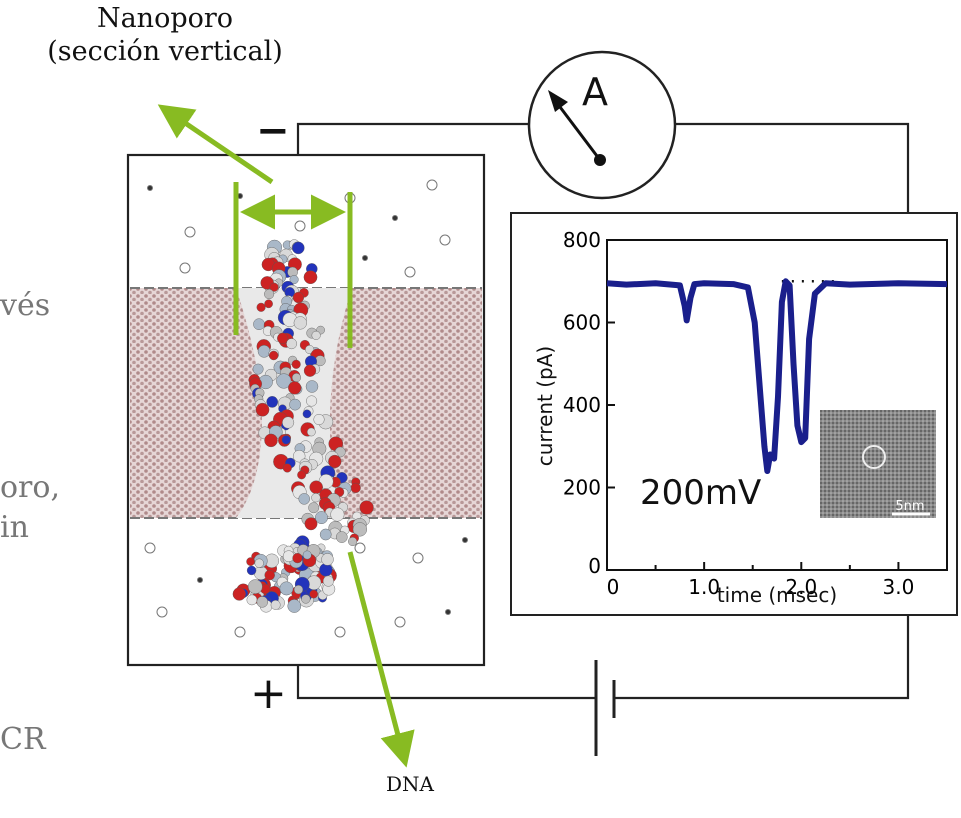 The width and height of the screenshot is (961, 818). I want to click on slide-text-fragment-4: CR, so click(23, 739).